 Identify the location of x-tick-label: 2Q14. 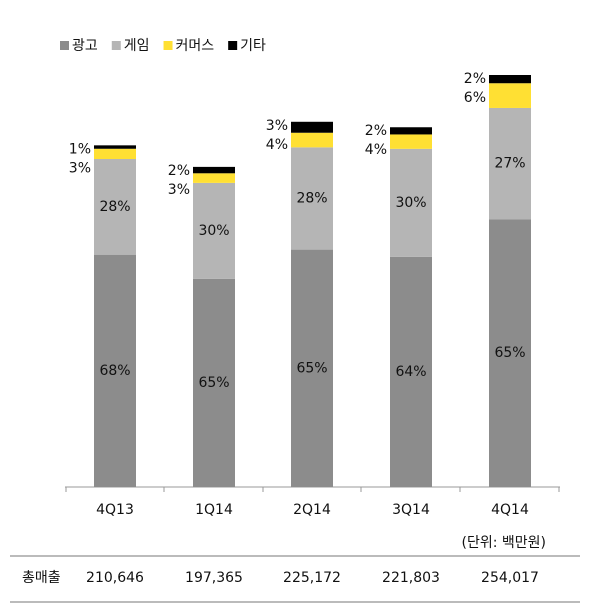
(312, 510).